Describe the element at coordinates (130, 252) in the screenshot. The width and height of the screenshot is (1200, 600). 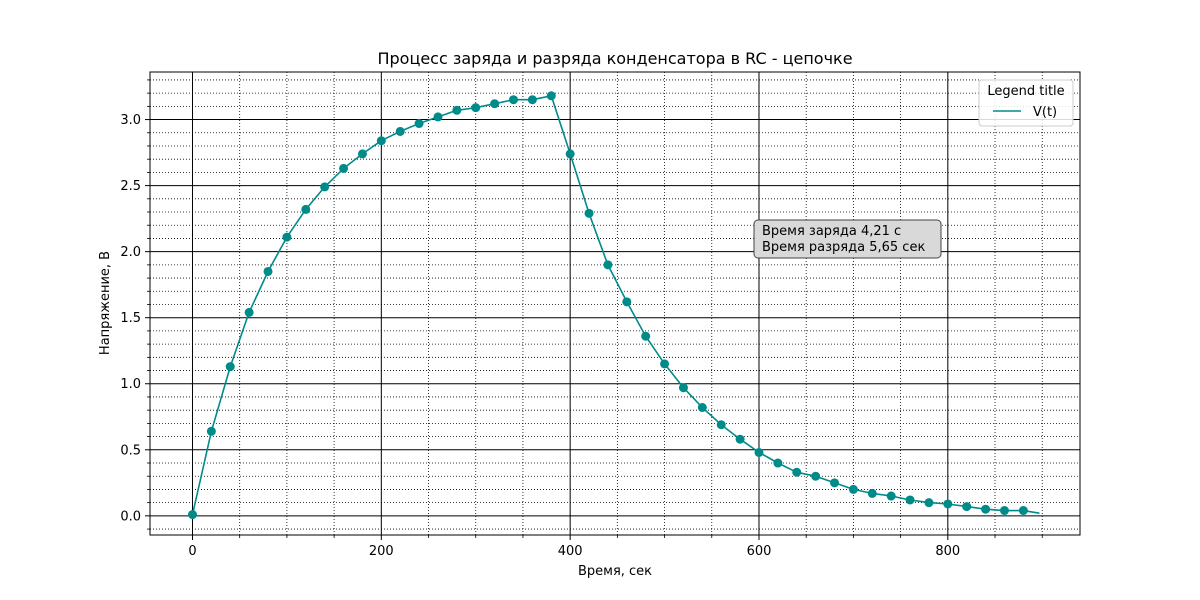
I see `y-tick-label: 2.0` at that location.